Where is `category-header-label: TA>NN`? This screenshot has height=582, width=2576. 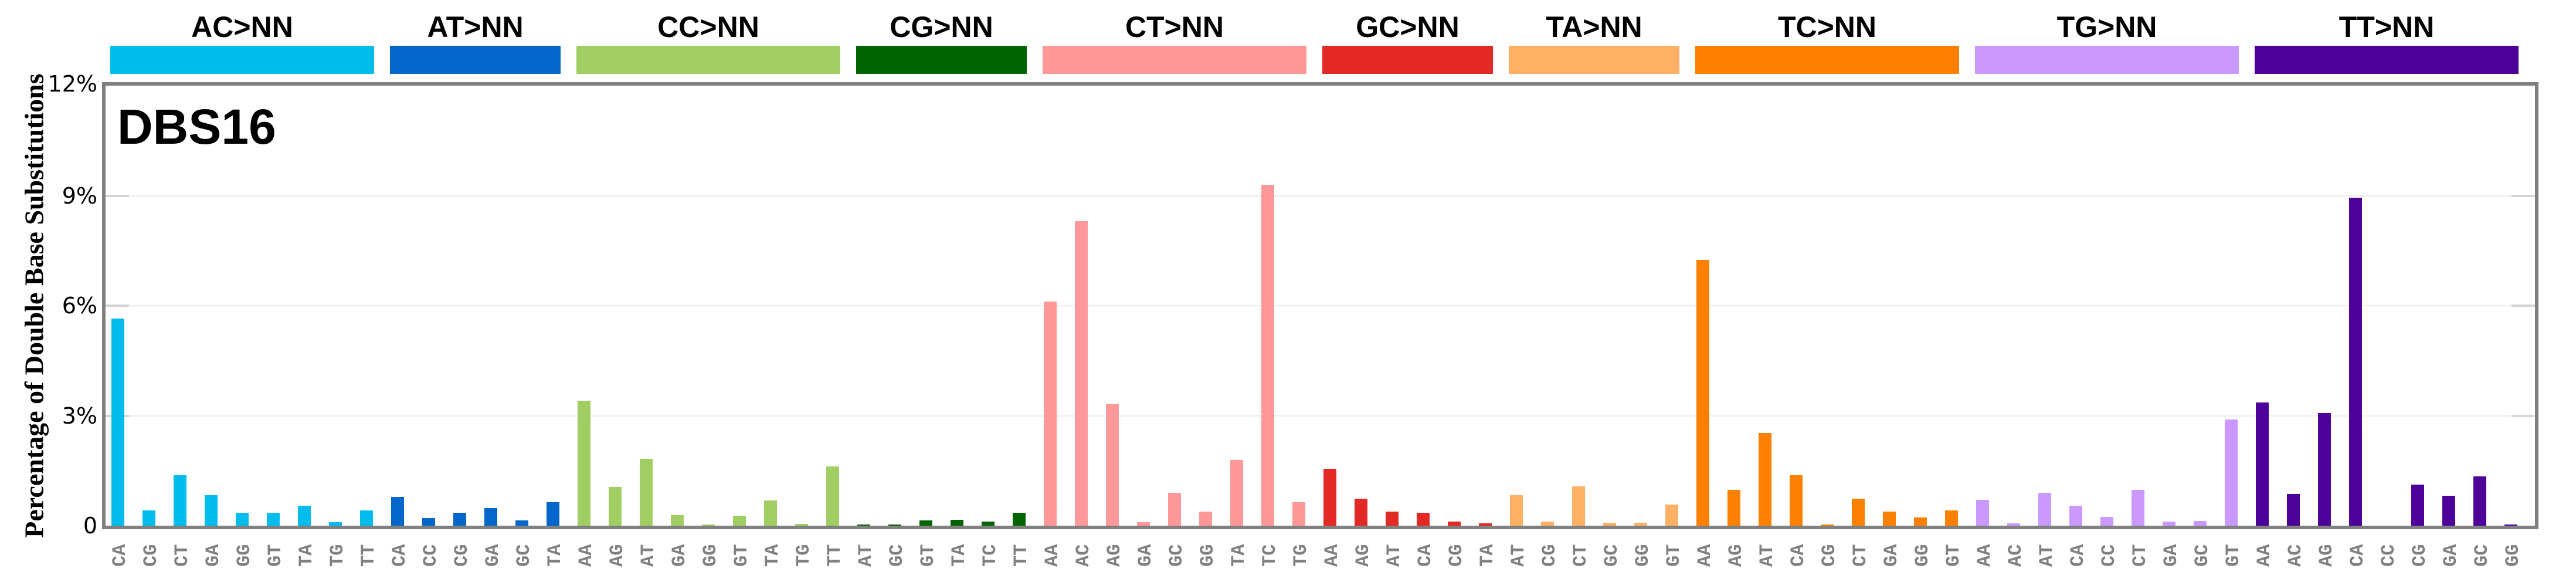 category-header-label: TA>NN is located at coordinates (1594, 27).